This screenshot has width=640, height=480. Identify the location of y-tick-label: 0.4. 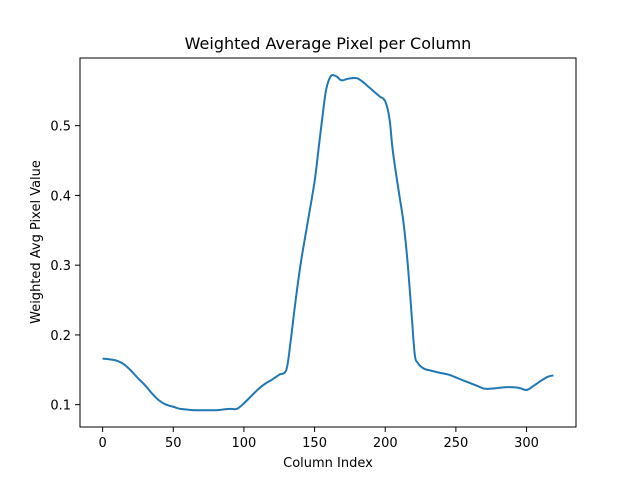
(60, 196).